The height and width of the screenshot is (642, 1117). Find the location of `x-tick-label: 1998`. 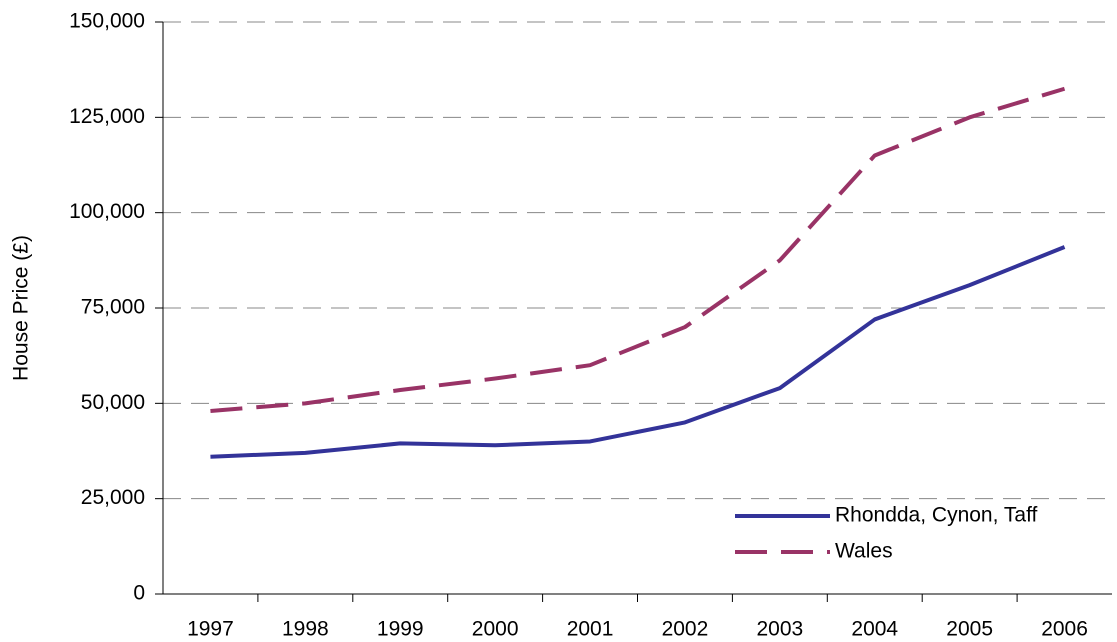

x-tick-label: 1998 is located at coordinates (305, 629).